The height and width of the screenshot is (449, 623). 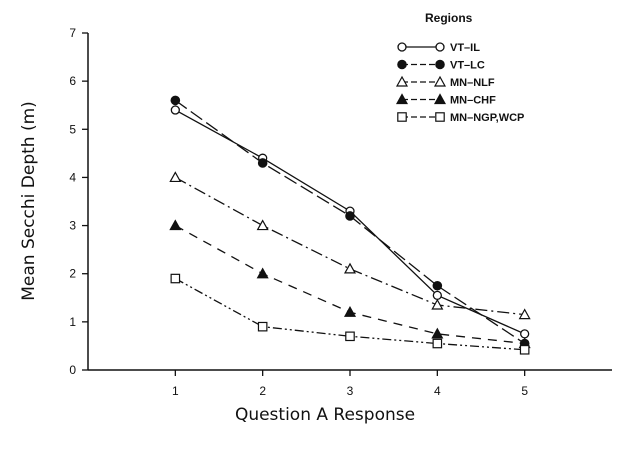 I want to click on x-tick-label: 4, so click(x=437, y=391).